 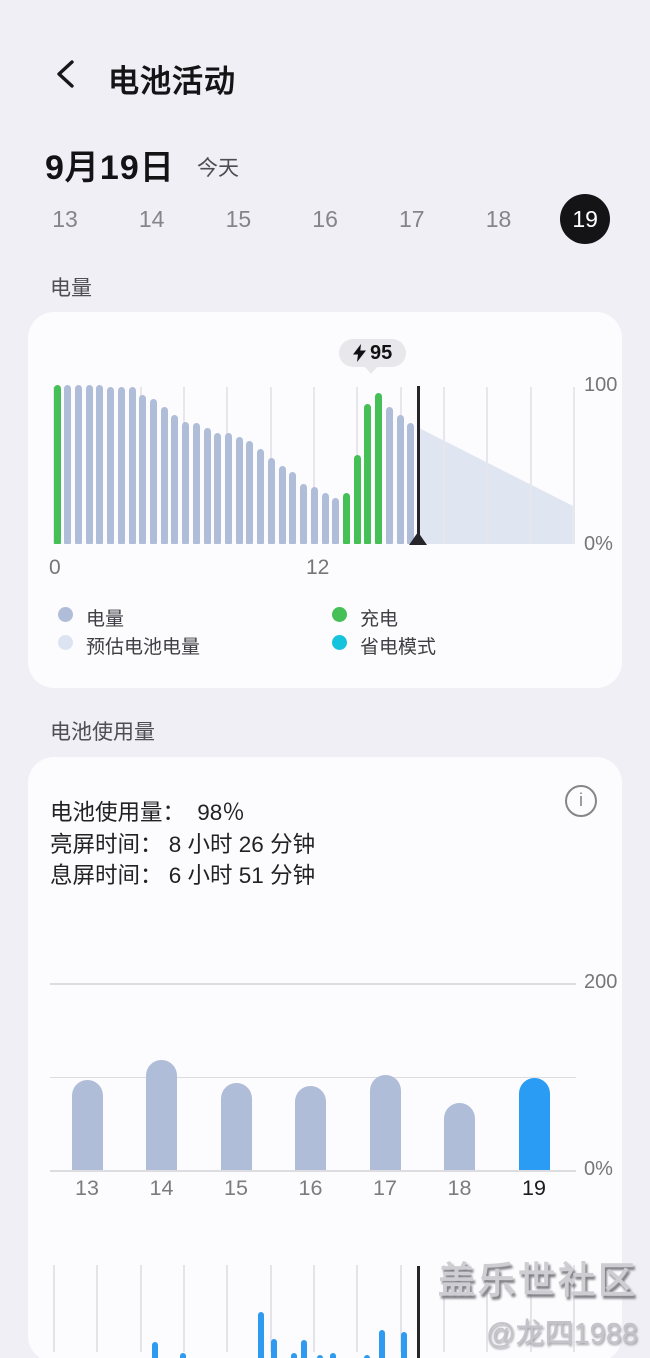 What do you see at coordinates (538, 1280) in the screenshot?
I see `watermark-community-name: 盖乐世社区` at bounding box center [538, 1280].